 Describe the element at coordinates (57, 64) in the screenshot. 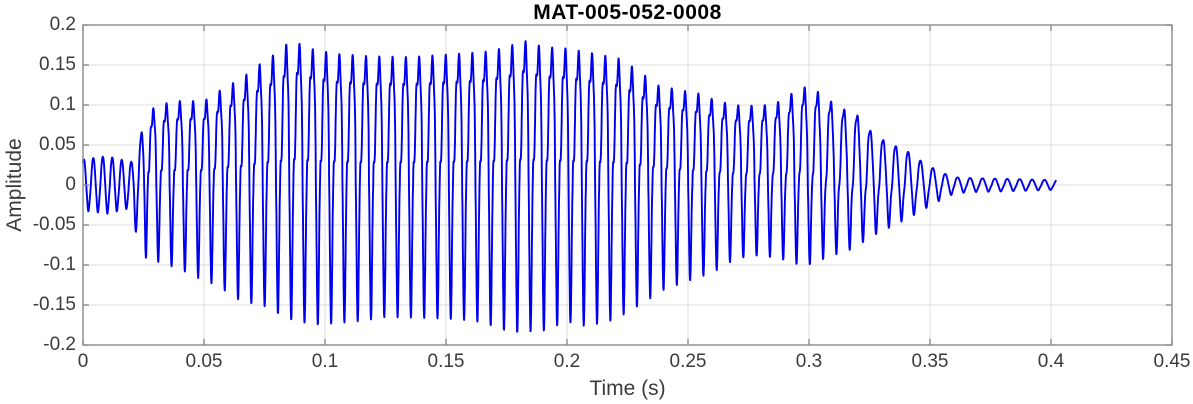

I see `y-tick-label: 0.15` at that location.